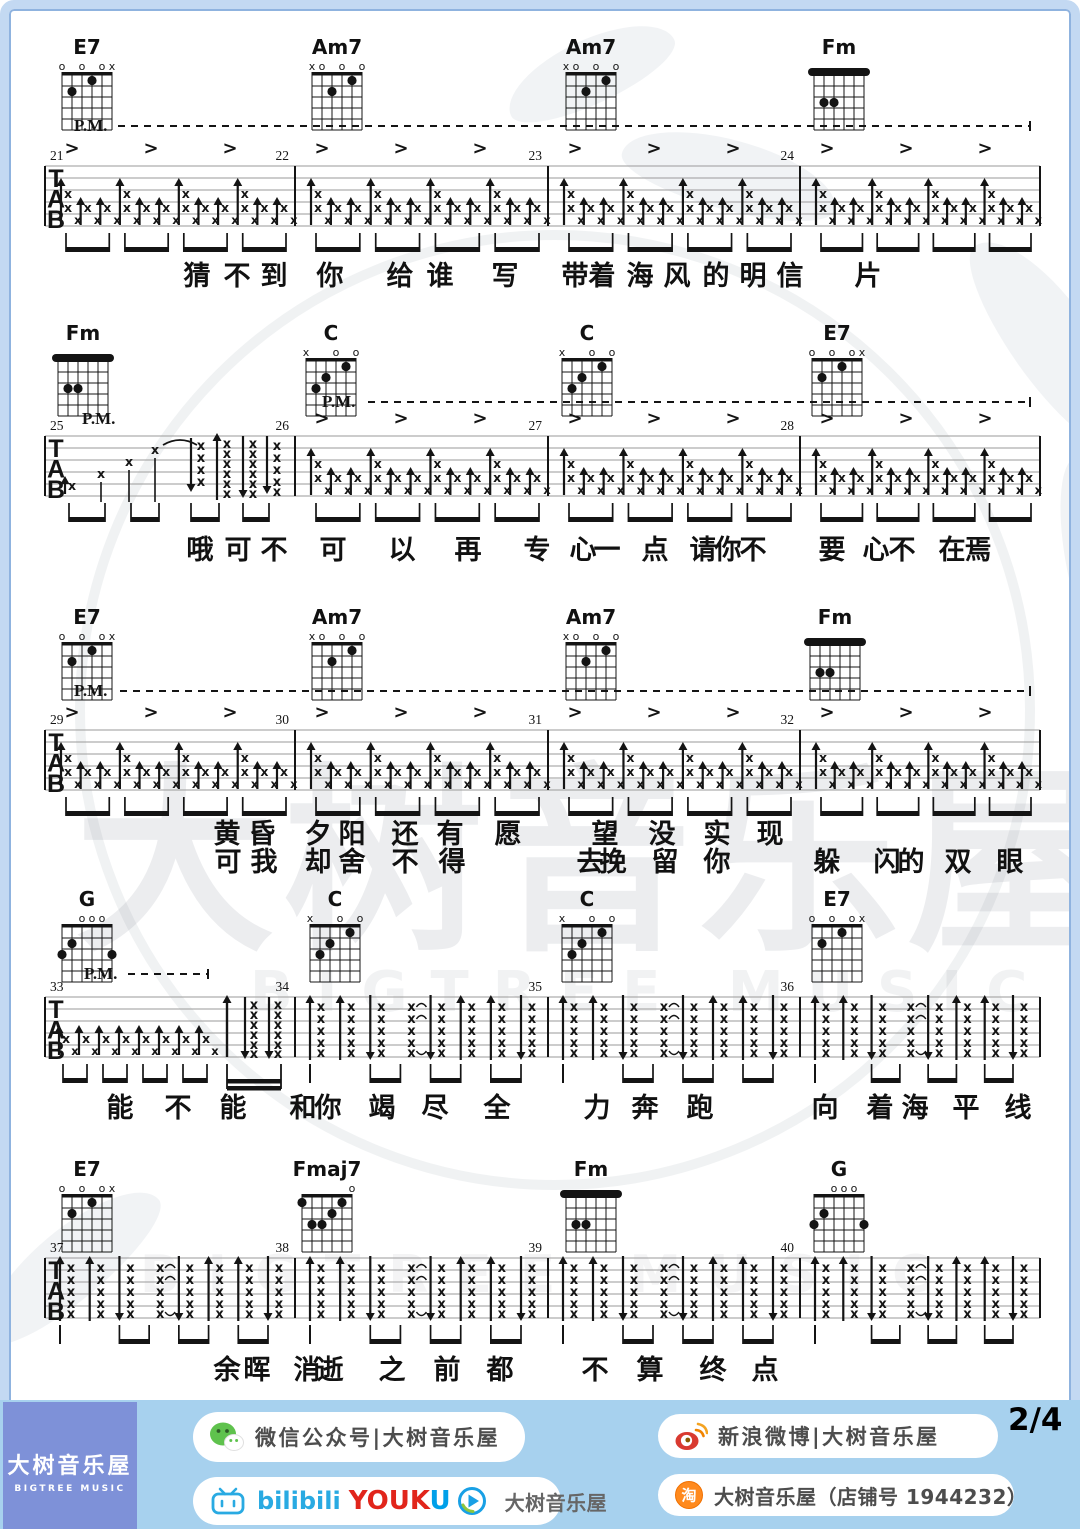  I want to click on svg-text: 33, so click(57, 986).